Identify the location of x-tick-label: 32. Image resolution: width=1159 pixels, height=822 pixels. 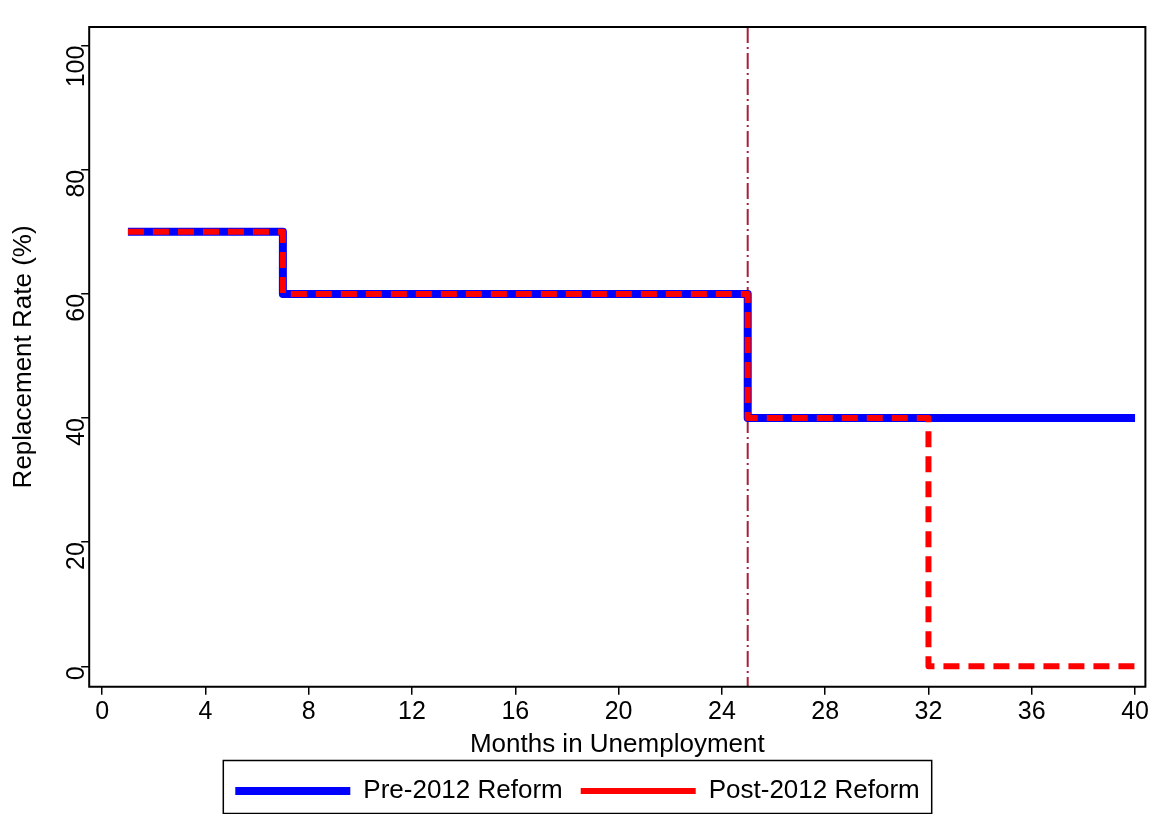
(928, 709).